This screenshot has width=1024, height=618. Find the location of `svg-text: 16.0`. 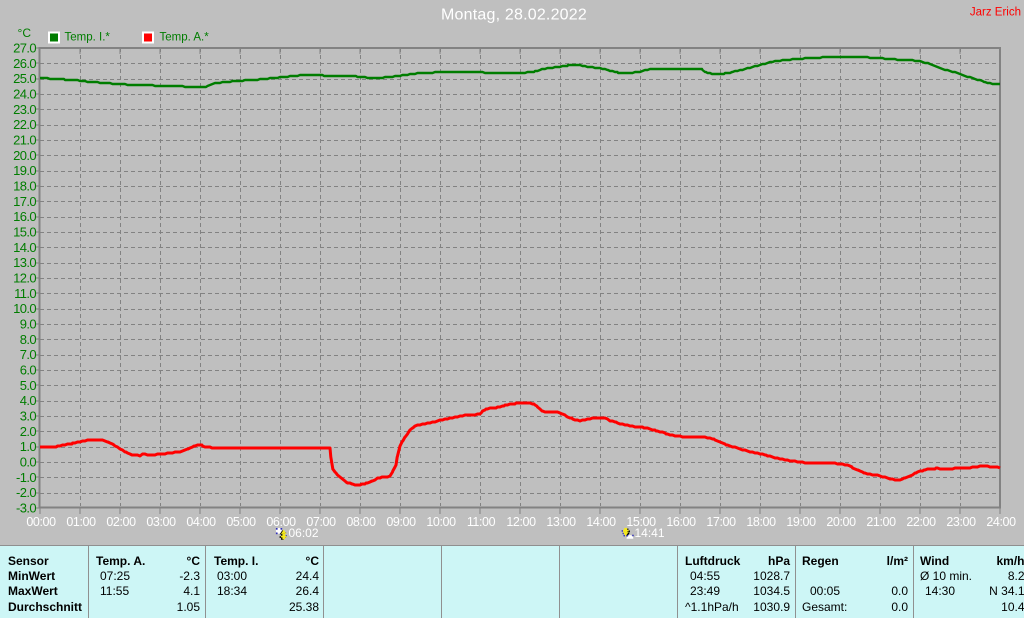

svg-text: 16.0 is located at coordinates (24, 216).